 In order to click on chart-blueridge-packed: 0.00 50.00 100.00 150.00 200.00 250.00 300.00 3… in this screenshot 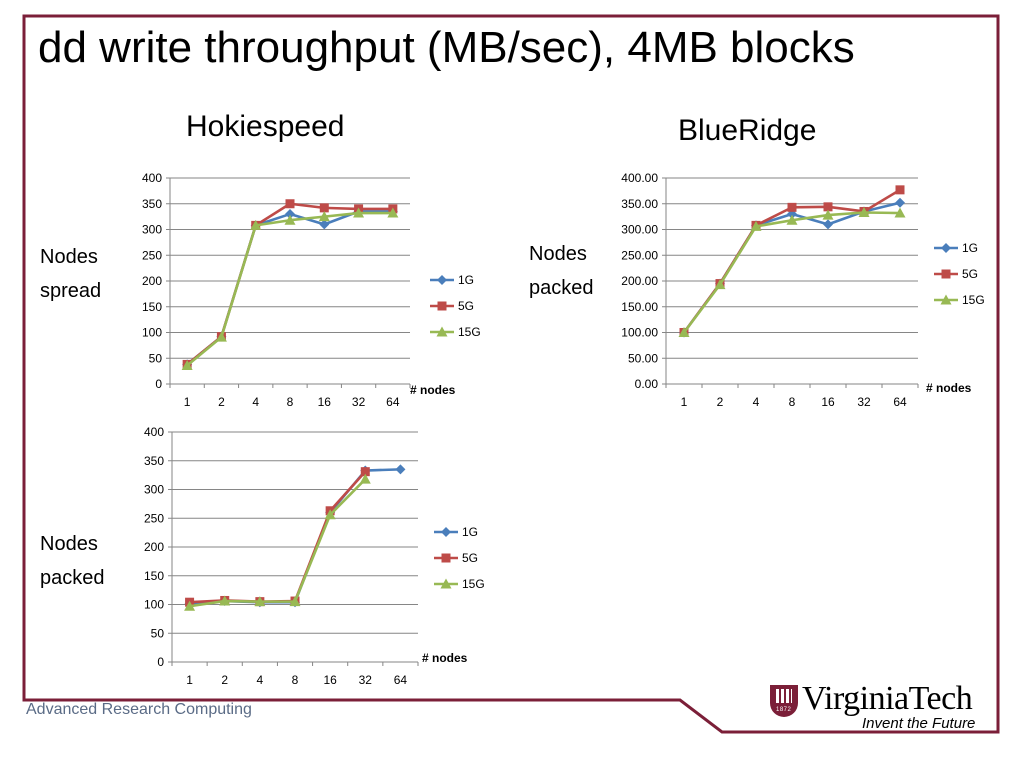, I will do `click(803, 290)`.